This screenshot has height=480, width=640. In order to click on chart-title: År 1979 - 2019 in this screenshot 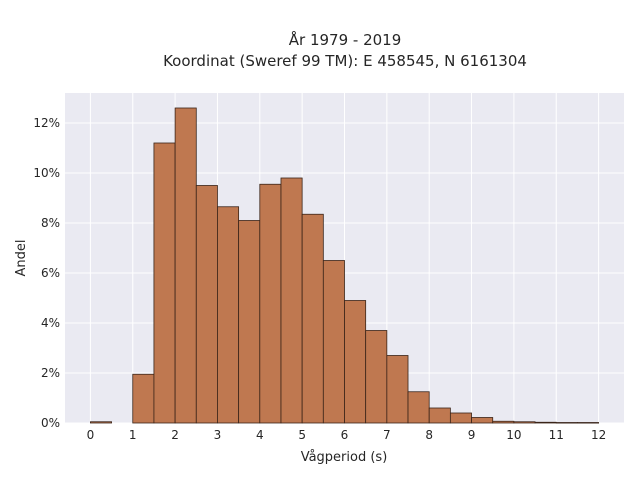, I will do `click(345, 39)`.